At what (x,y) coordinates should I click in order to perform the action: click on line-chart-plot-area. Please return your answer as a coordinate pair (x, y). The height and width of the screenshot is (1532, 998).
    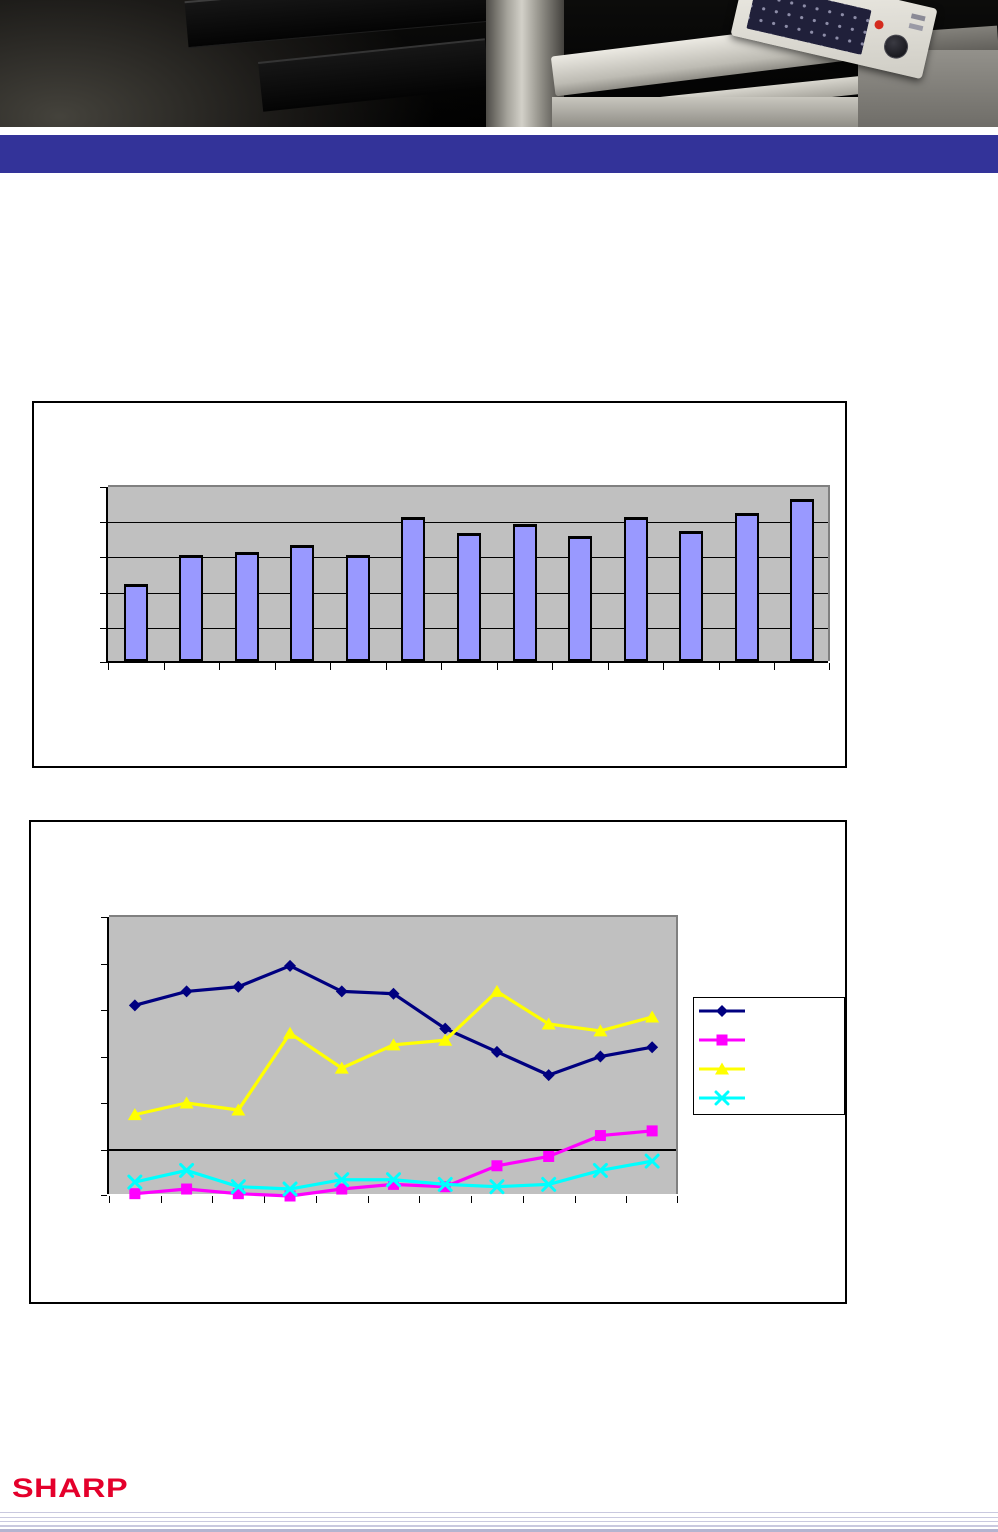
    Looking at the image, I should click on (389, 1059).